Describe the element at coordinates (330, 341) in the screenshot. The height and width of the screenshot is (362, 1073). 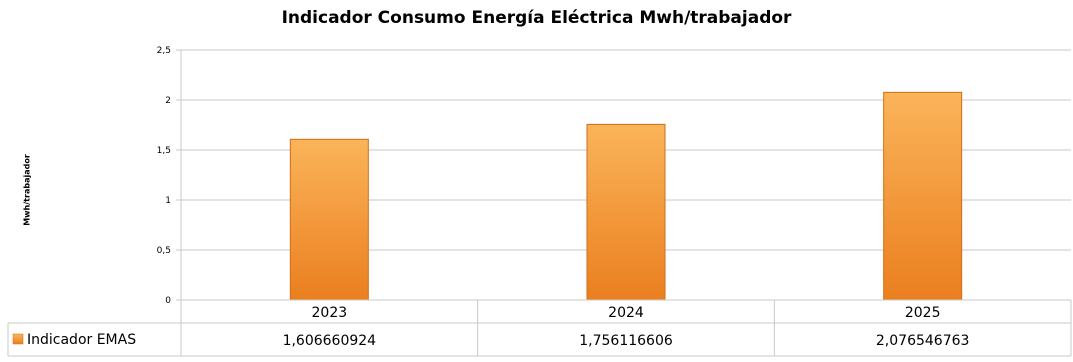
I see `data-label: 1,606660924` at that location.